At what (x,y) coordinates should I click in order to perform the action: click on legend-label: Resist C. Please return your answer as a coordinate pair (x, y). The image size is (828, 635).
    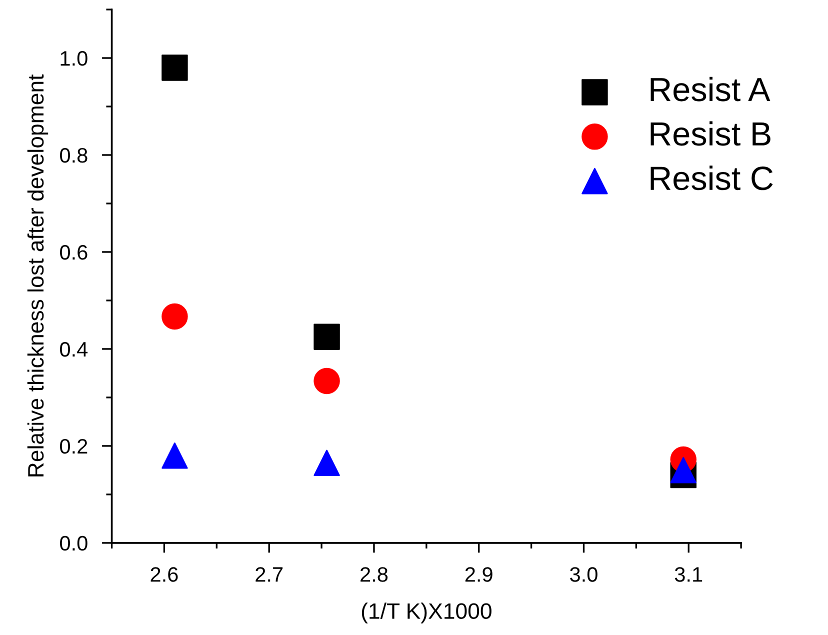
    Looking at the image, I should click on (711, 178).